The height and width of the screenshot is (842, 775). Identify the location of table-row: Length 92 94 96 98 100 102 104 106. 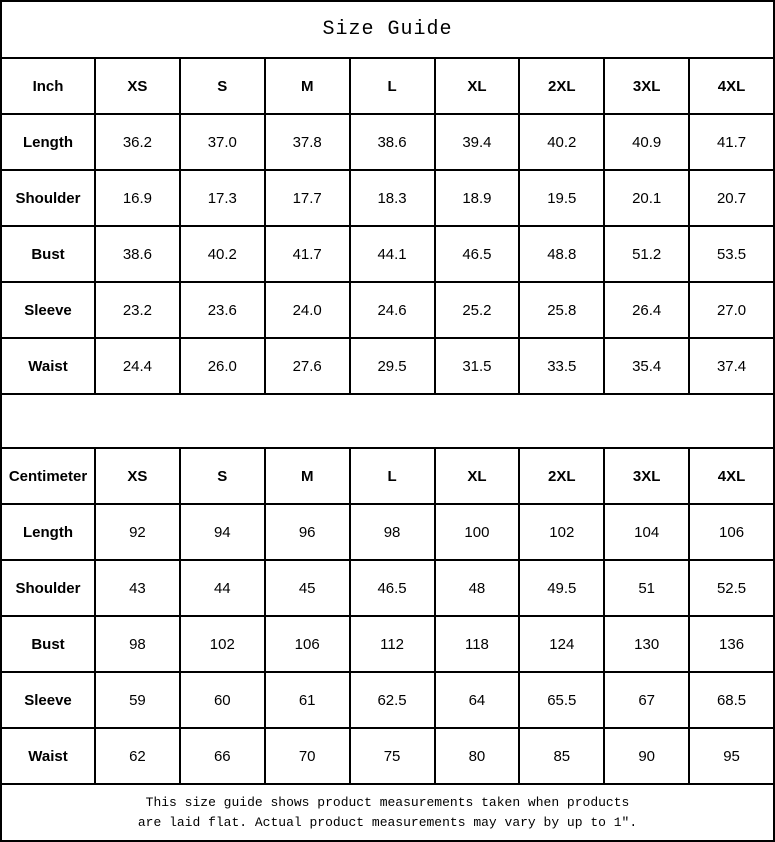
(387, 532).